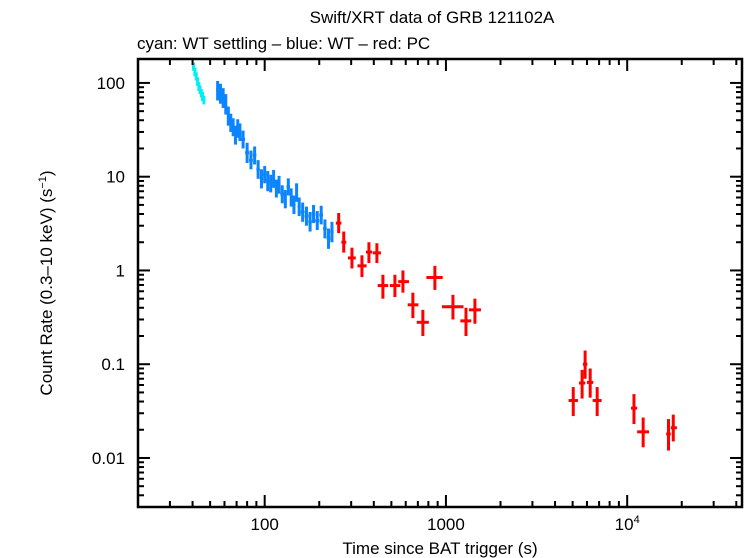 The height and width of the screenshot is (558, 746). Describe the element at coordinates (43, 182) in the screenshot. I see `y-axis-label-sup: −1` at that location.